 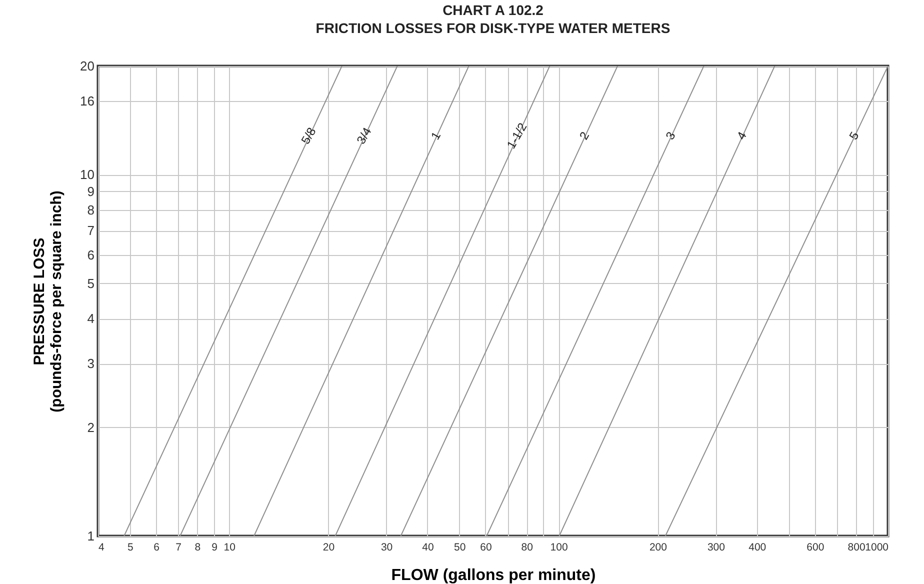 What do you see at coordinates (742, 135) in the screenshot?
I see `text: 4` at bounding box center [742, 135].